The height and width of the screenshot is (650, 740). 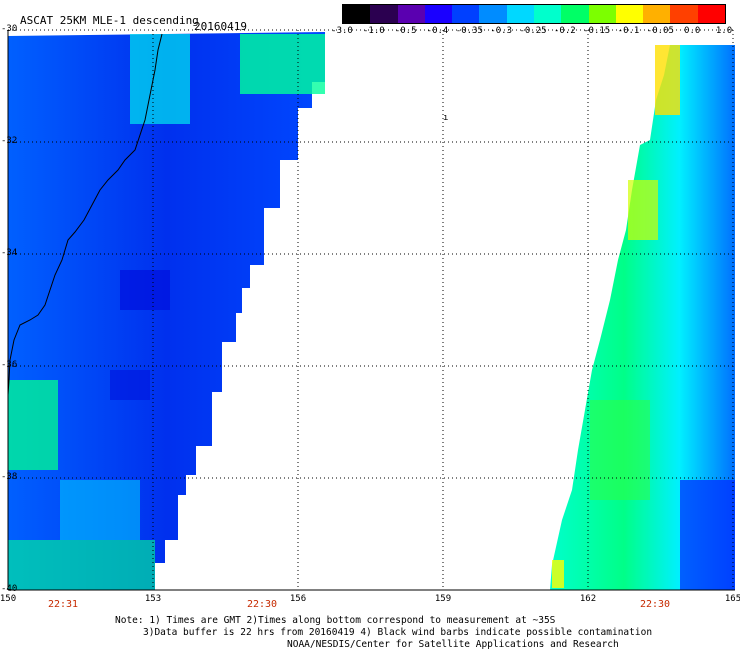 I want to click on map-title: ASCAT 25KM MLE-1 descending, so click(x=109, y=20).